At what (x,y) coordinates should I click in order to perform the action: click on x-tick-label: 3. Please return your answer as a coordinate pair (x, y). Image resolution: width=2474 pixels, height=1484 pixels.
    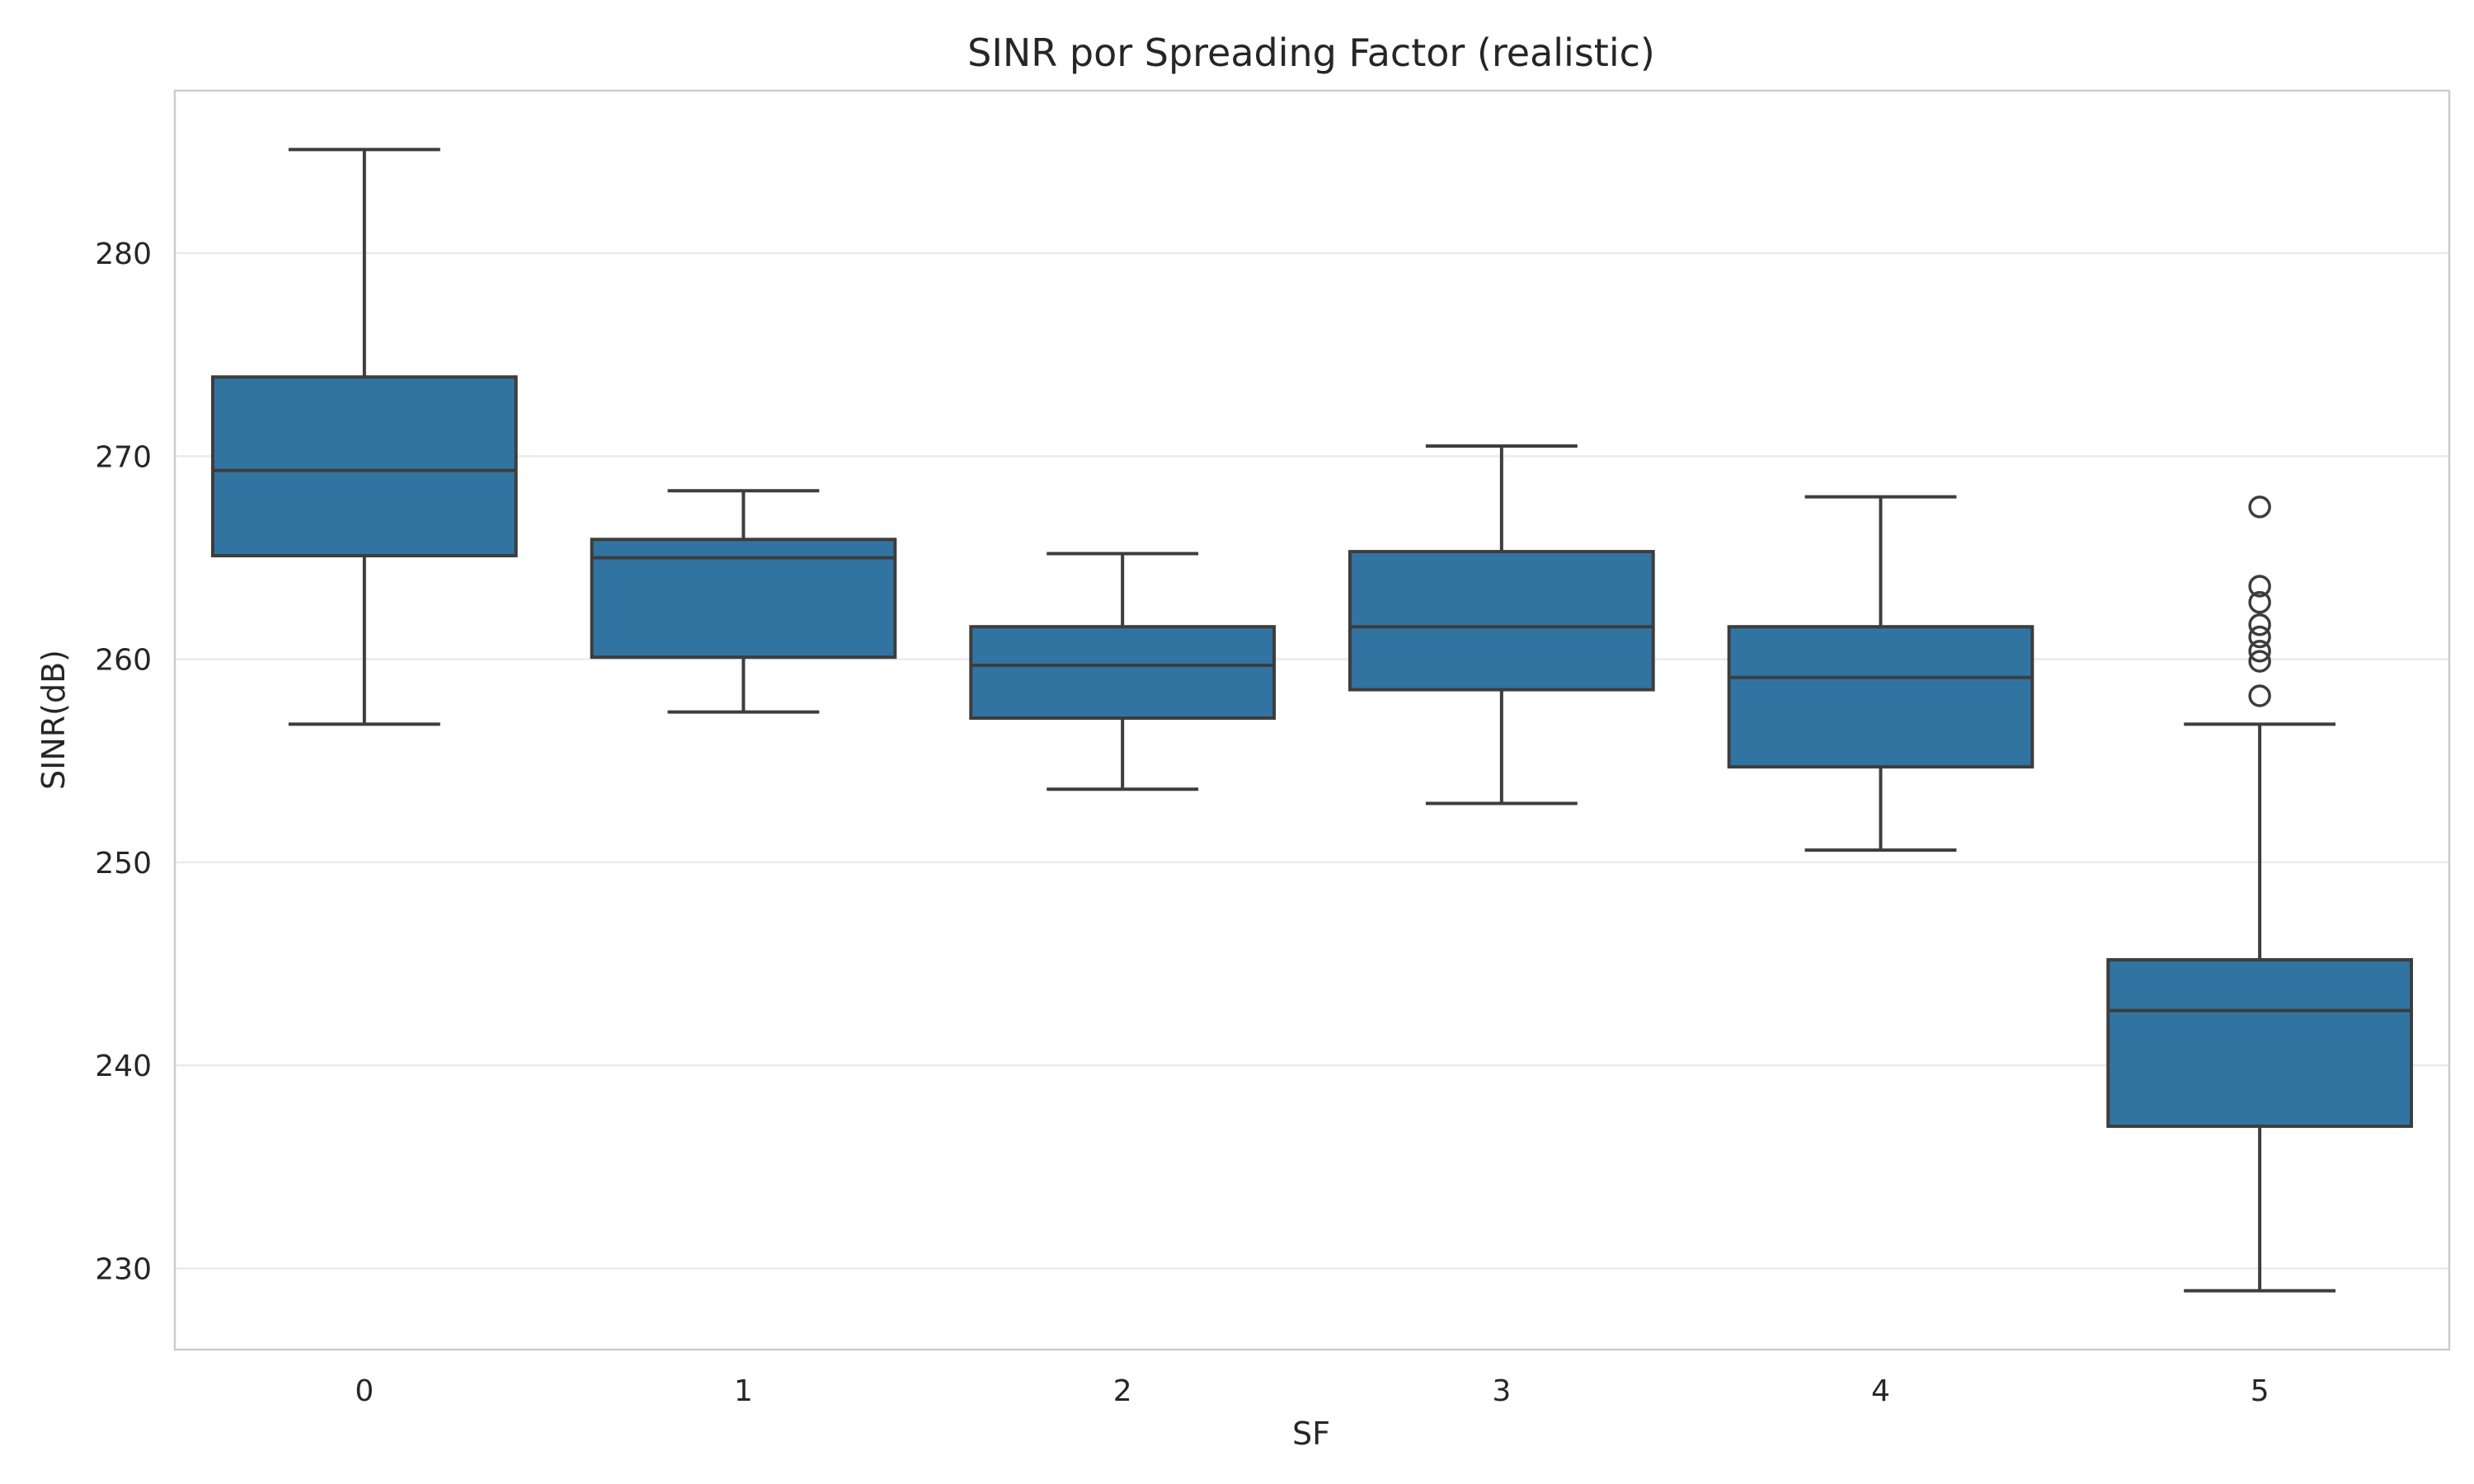
    Looking at the image, I should click on (1501, 1391).